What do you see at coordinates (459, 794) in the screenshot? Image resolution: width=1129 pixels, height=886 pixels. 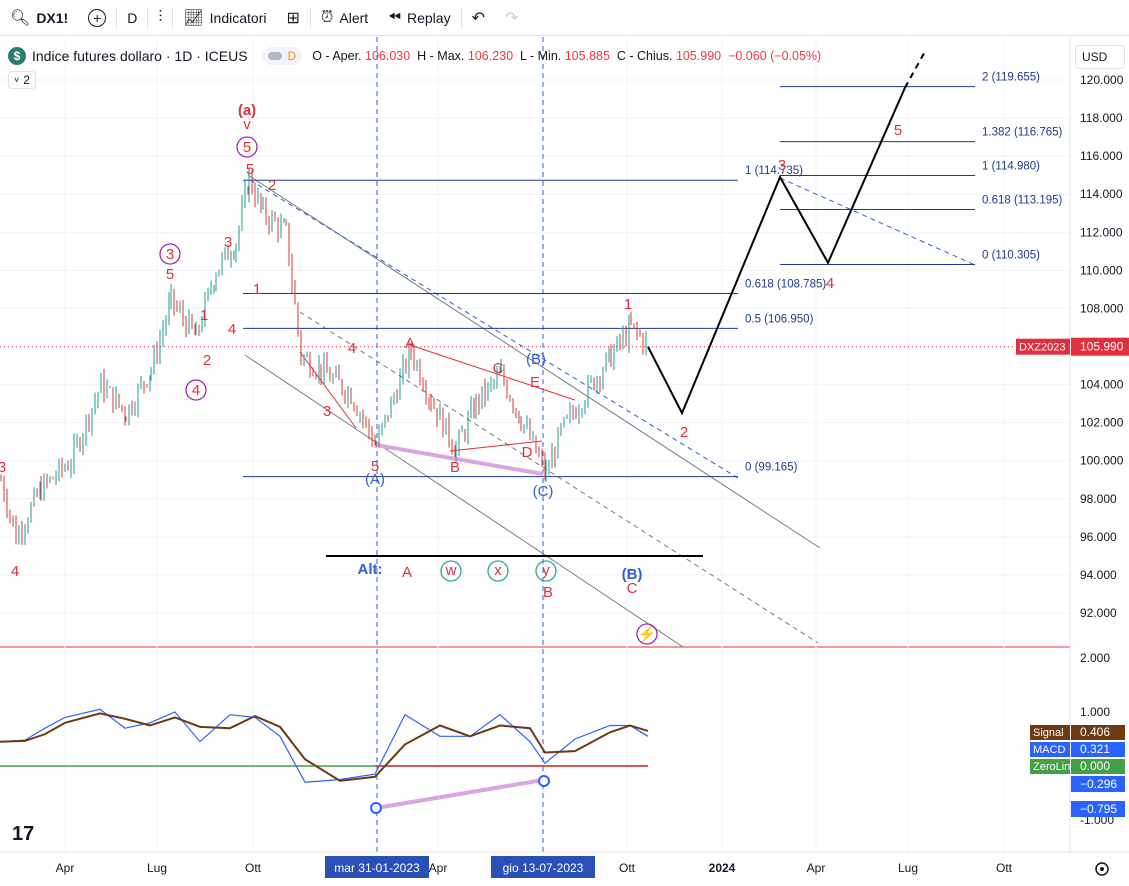 I see `macd-divergence` at bounding box center [459, 794].